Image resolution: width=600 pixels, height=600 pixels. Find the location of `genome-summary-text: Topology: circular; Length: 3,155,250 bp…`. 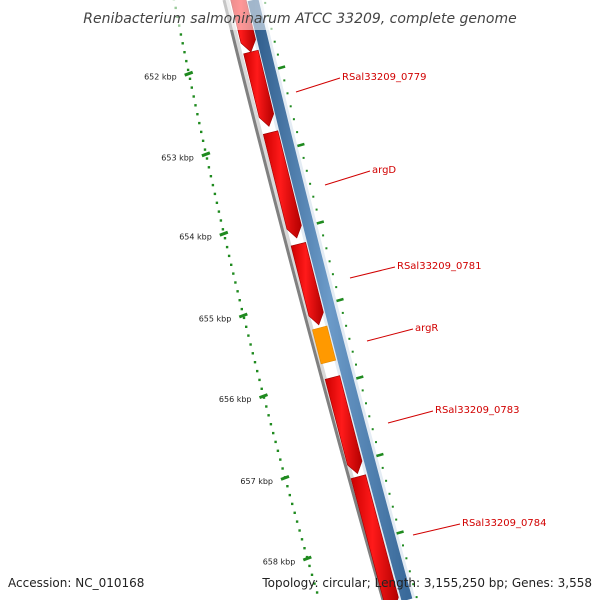

genome-summary-text: Topology: circular; Length: 3,155,250 bp… is located at coordinates (426, 583).